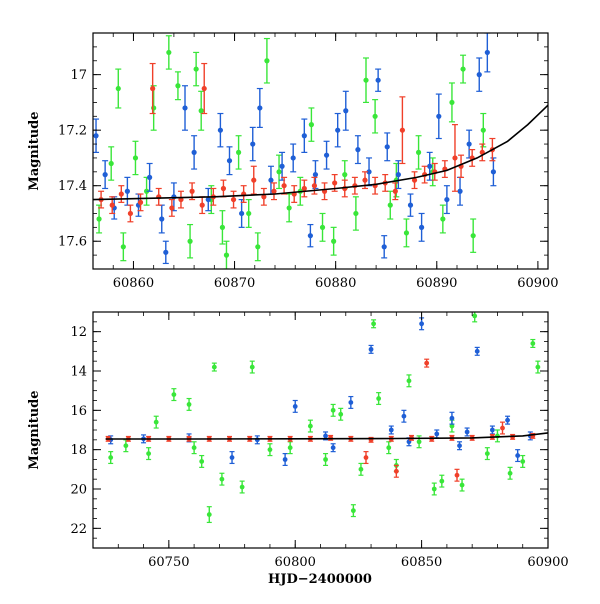 The width and height of the screenshot is (600, 604). What do you see at coordinates (133, 283) in the screenshot?
I see `x-tick-label: 60860` at bounding box center [133, 283].